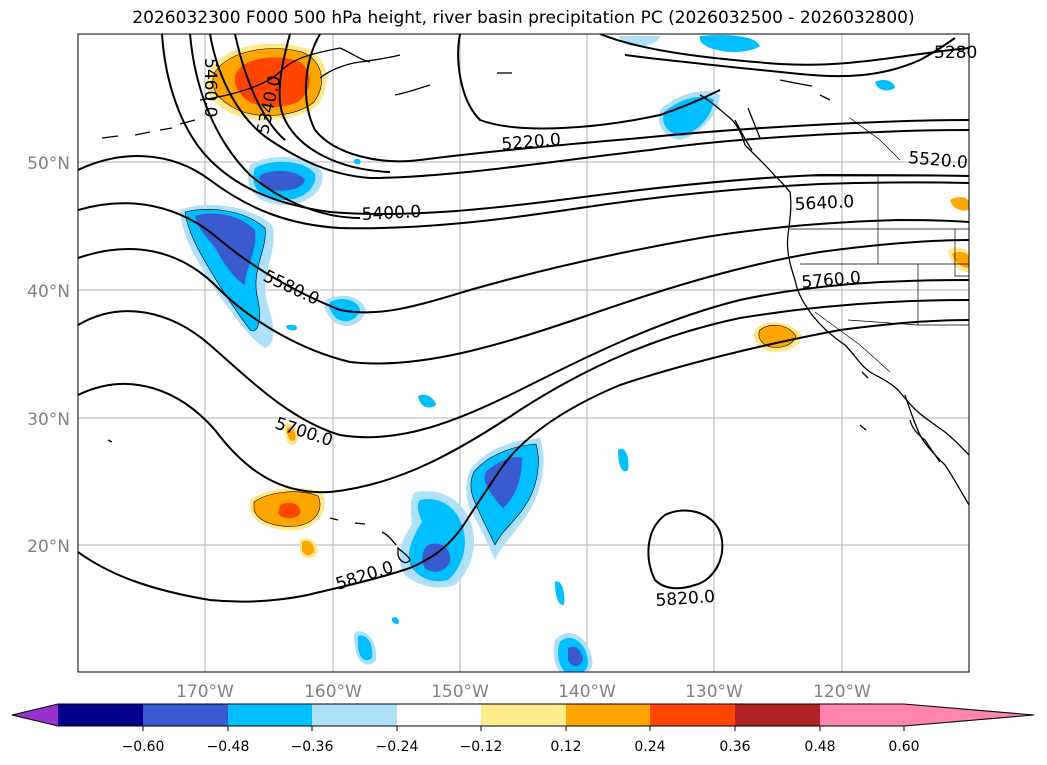 This screenshot has width=1047, height=765. I want to click on lat-label: 50°N, so click(48, 164).